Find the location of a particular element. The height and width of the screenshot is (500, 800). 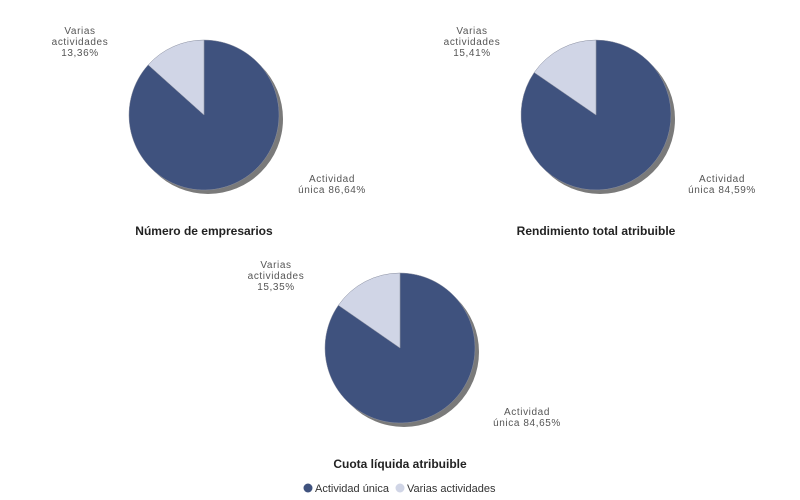

legend-item-label: Actividad única is located at coordinates (352, 489).